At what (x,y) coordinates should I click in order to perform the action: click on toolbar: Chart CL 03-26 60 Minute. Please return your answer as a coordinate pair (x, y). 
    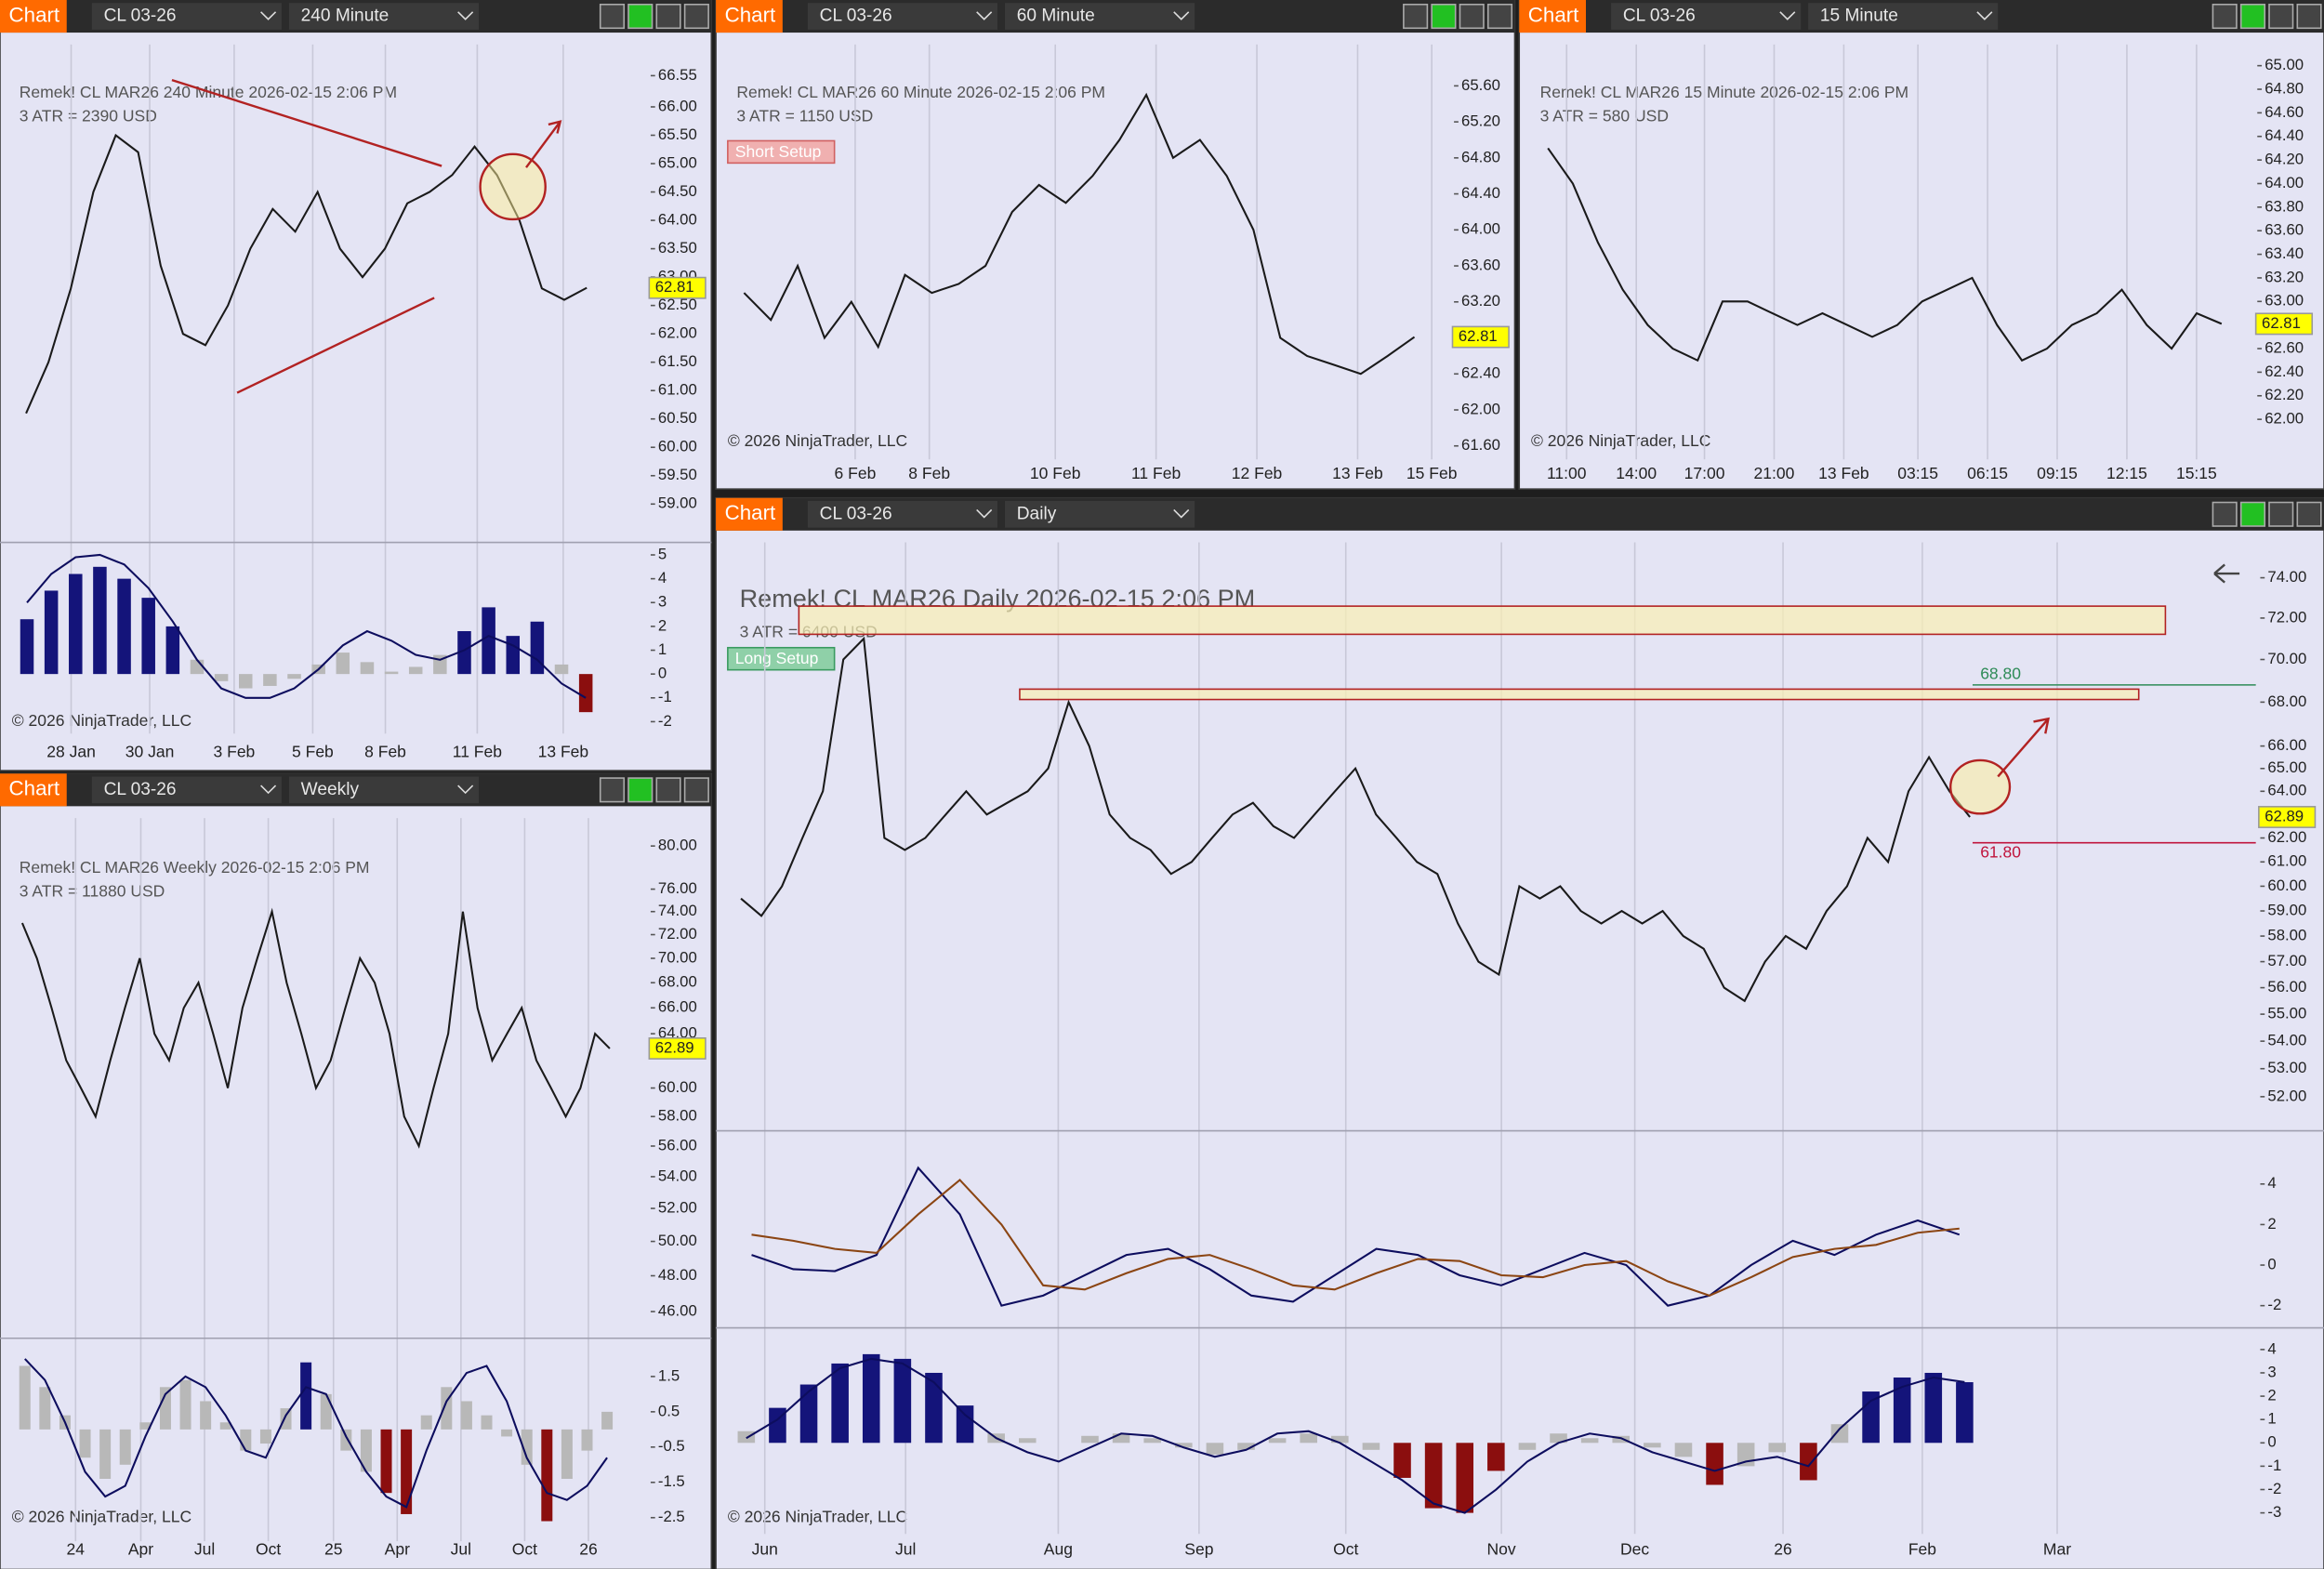
    Looking at the image, I should click on (1115, 16).